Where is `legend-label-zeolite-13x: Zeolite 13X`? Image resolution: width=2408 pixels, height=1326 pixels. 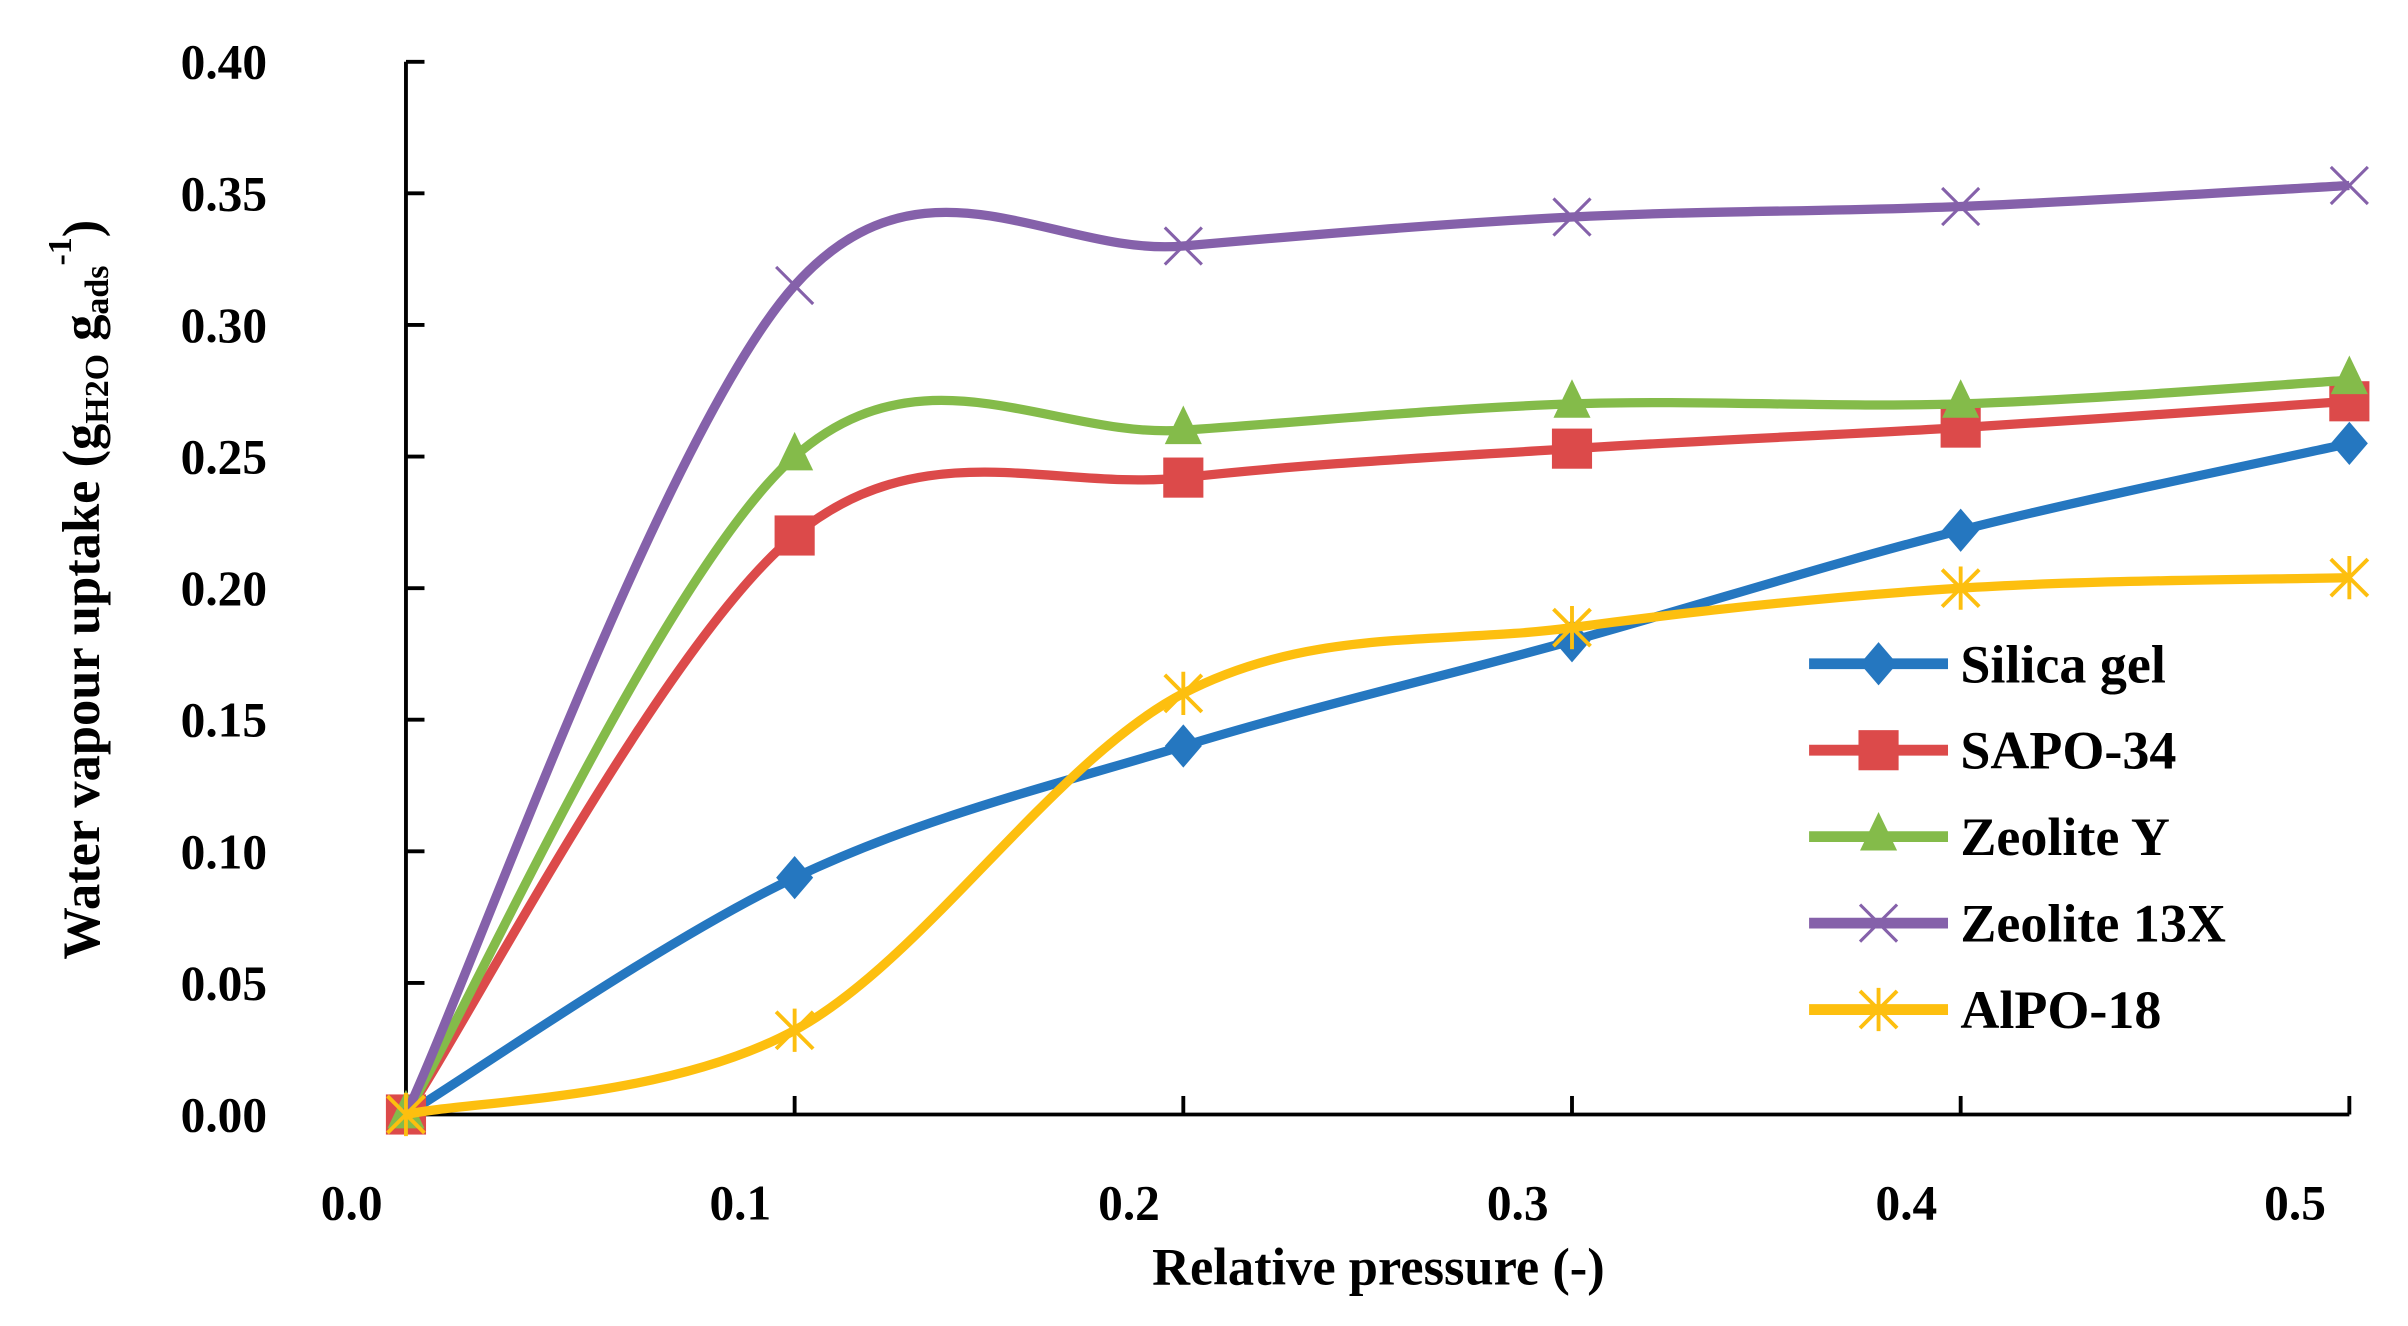
legend-label-zeolite-13x: Zeolite 13X is located at coordinates (2093, 924).